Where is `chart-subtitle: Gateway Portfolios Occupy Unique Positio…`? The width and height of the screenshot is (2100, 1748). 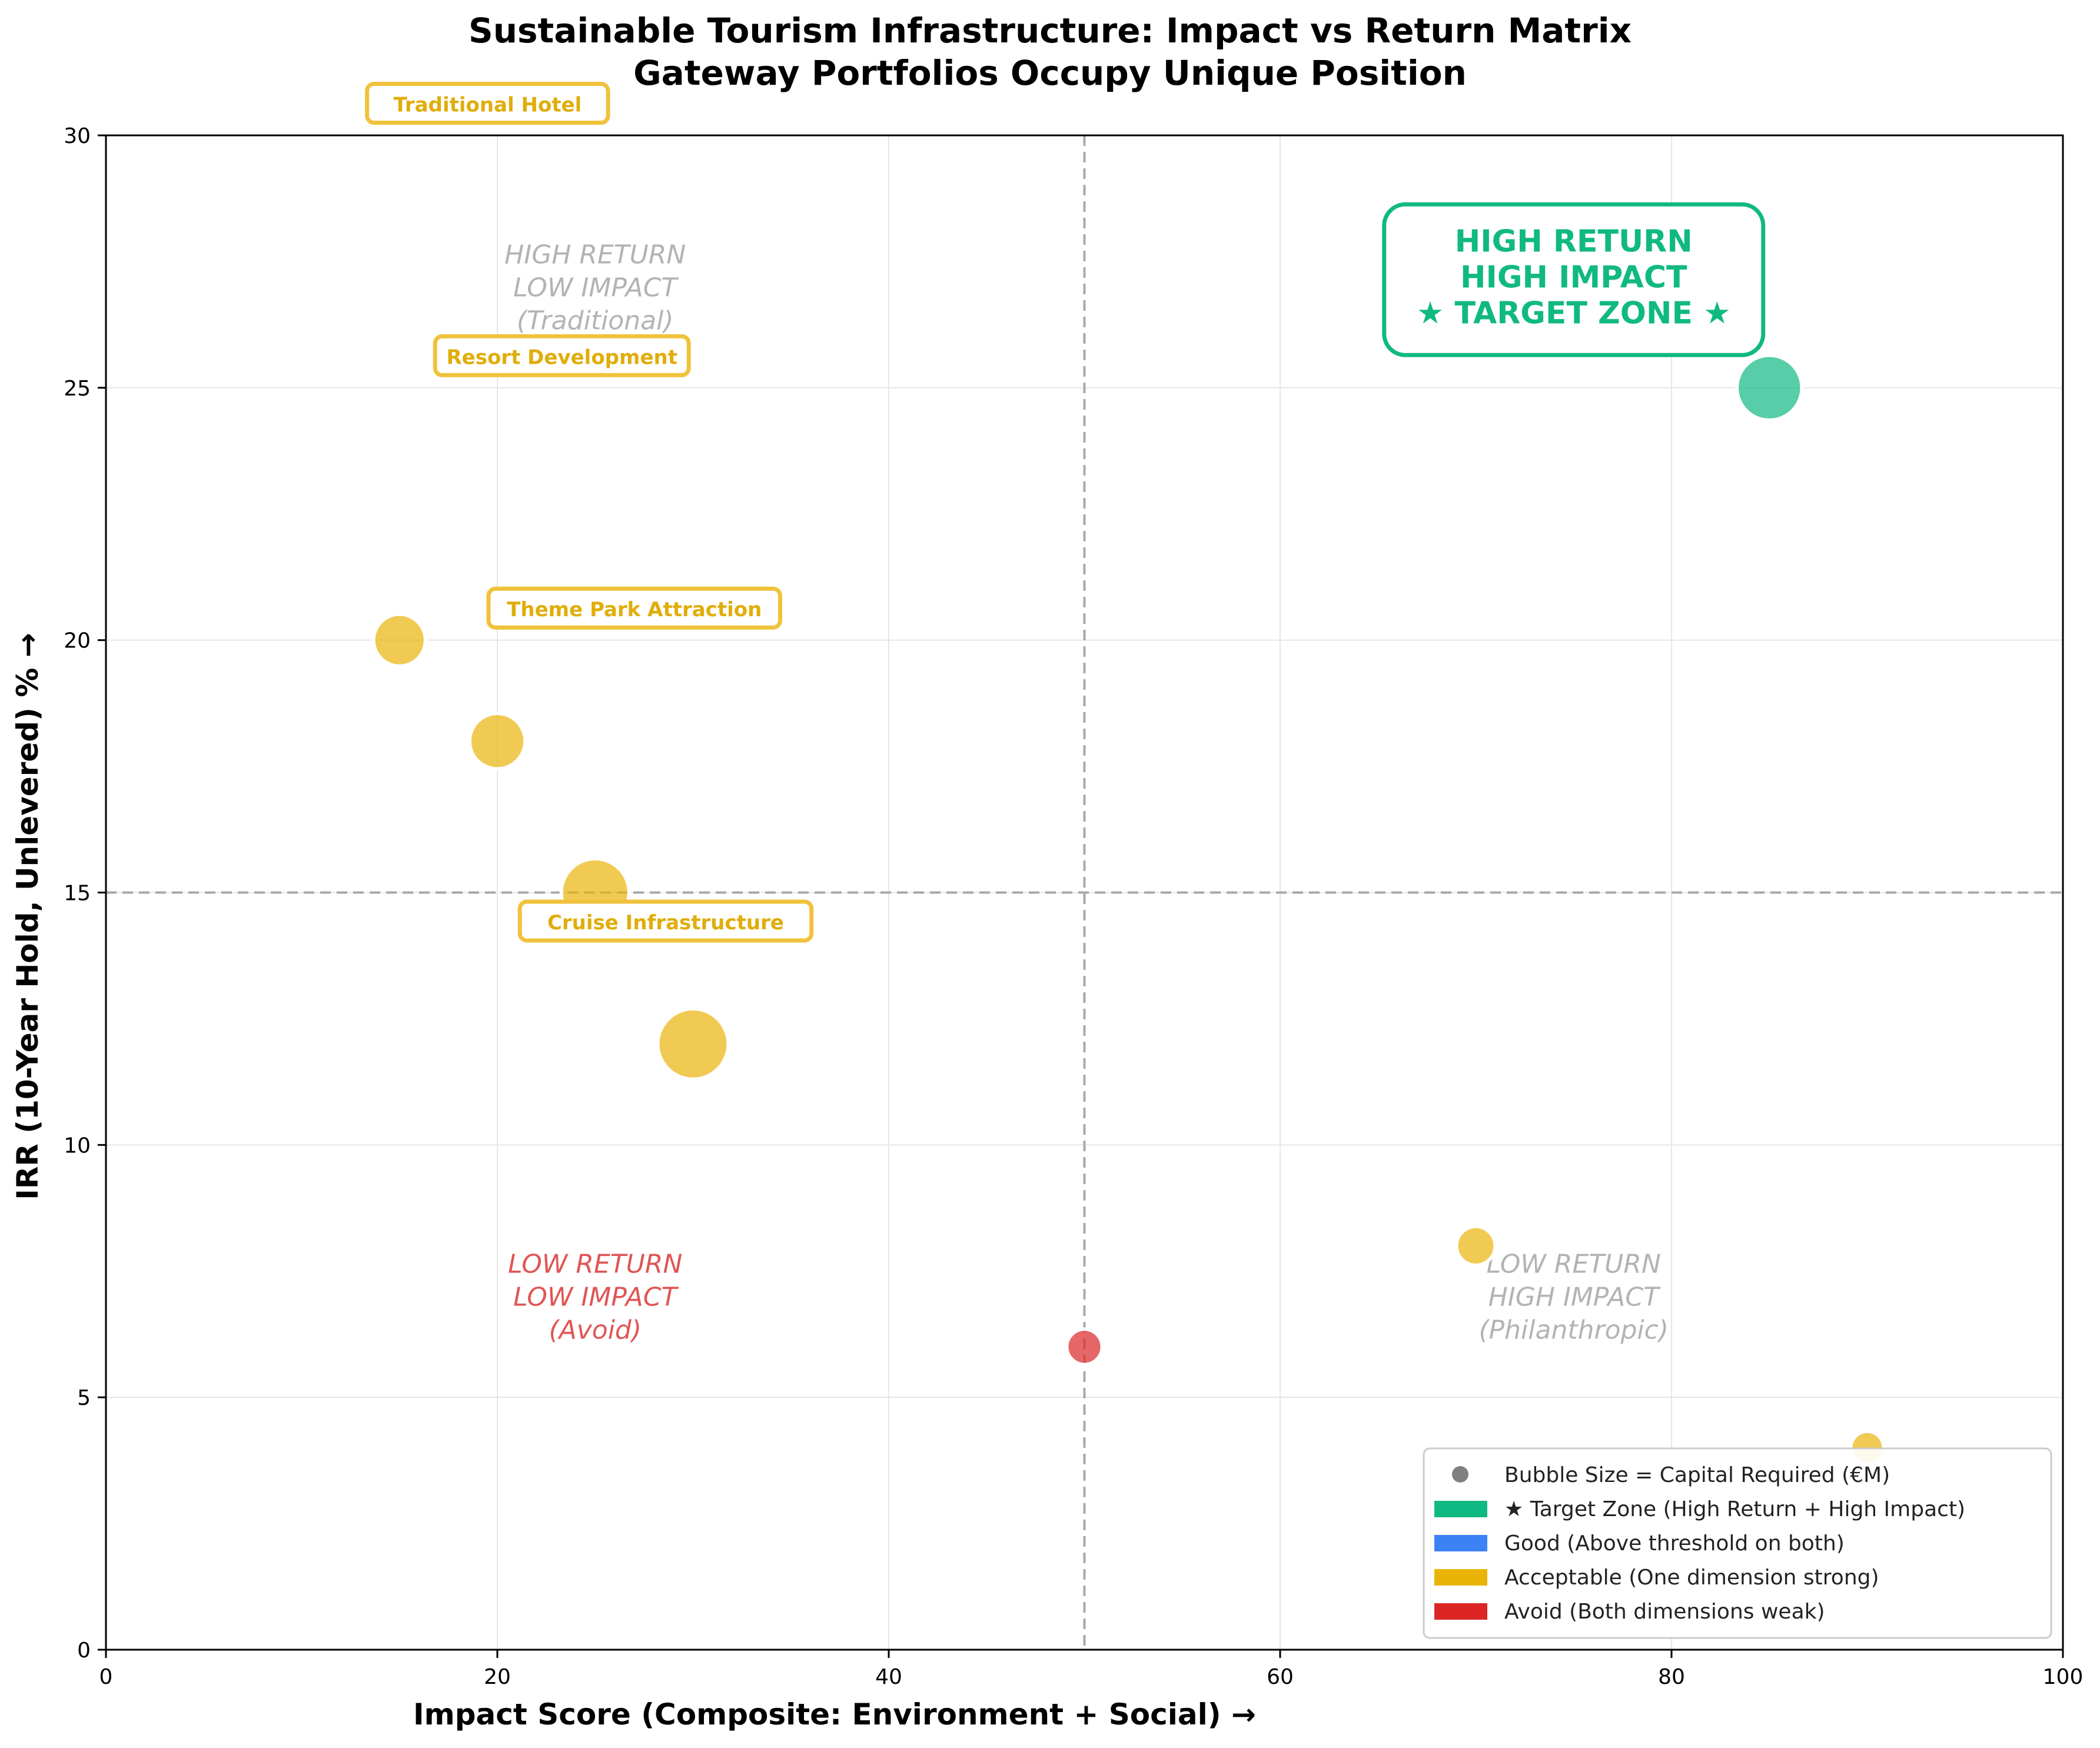 chart-subtitle: Gateway Portfolios Occupy Unique Positio… is located at coordinates (1050, 73).